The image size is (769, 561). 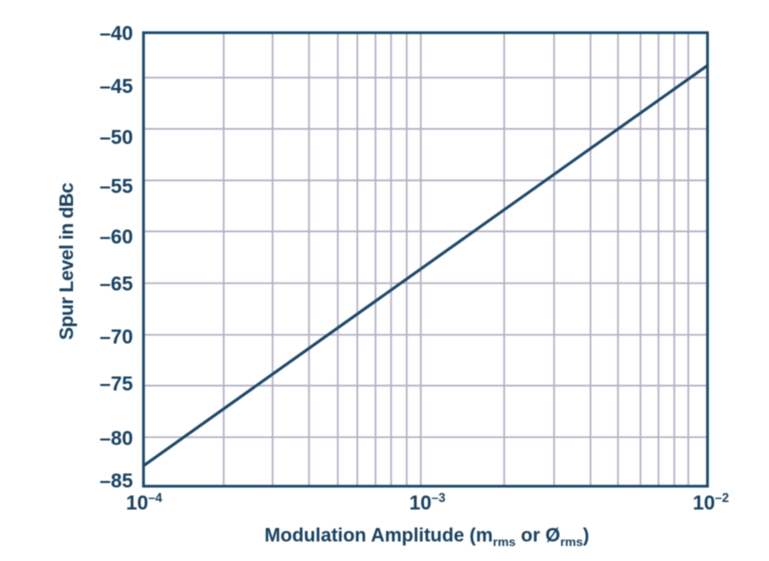 What do you see at coordinates (116, 34) in the screenshot?
I see `svg-text: –40` at bounding box center [116, 34].